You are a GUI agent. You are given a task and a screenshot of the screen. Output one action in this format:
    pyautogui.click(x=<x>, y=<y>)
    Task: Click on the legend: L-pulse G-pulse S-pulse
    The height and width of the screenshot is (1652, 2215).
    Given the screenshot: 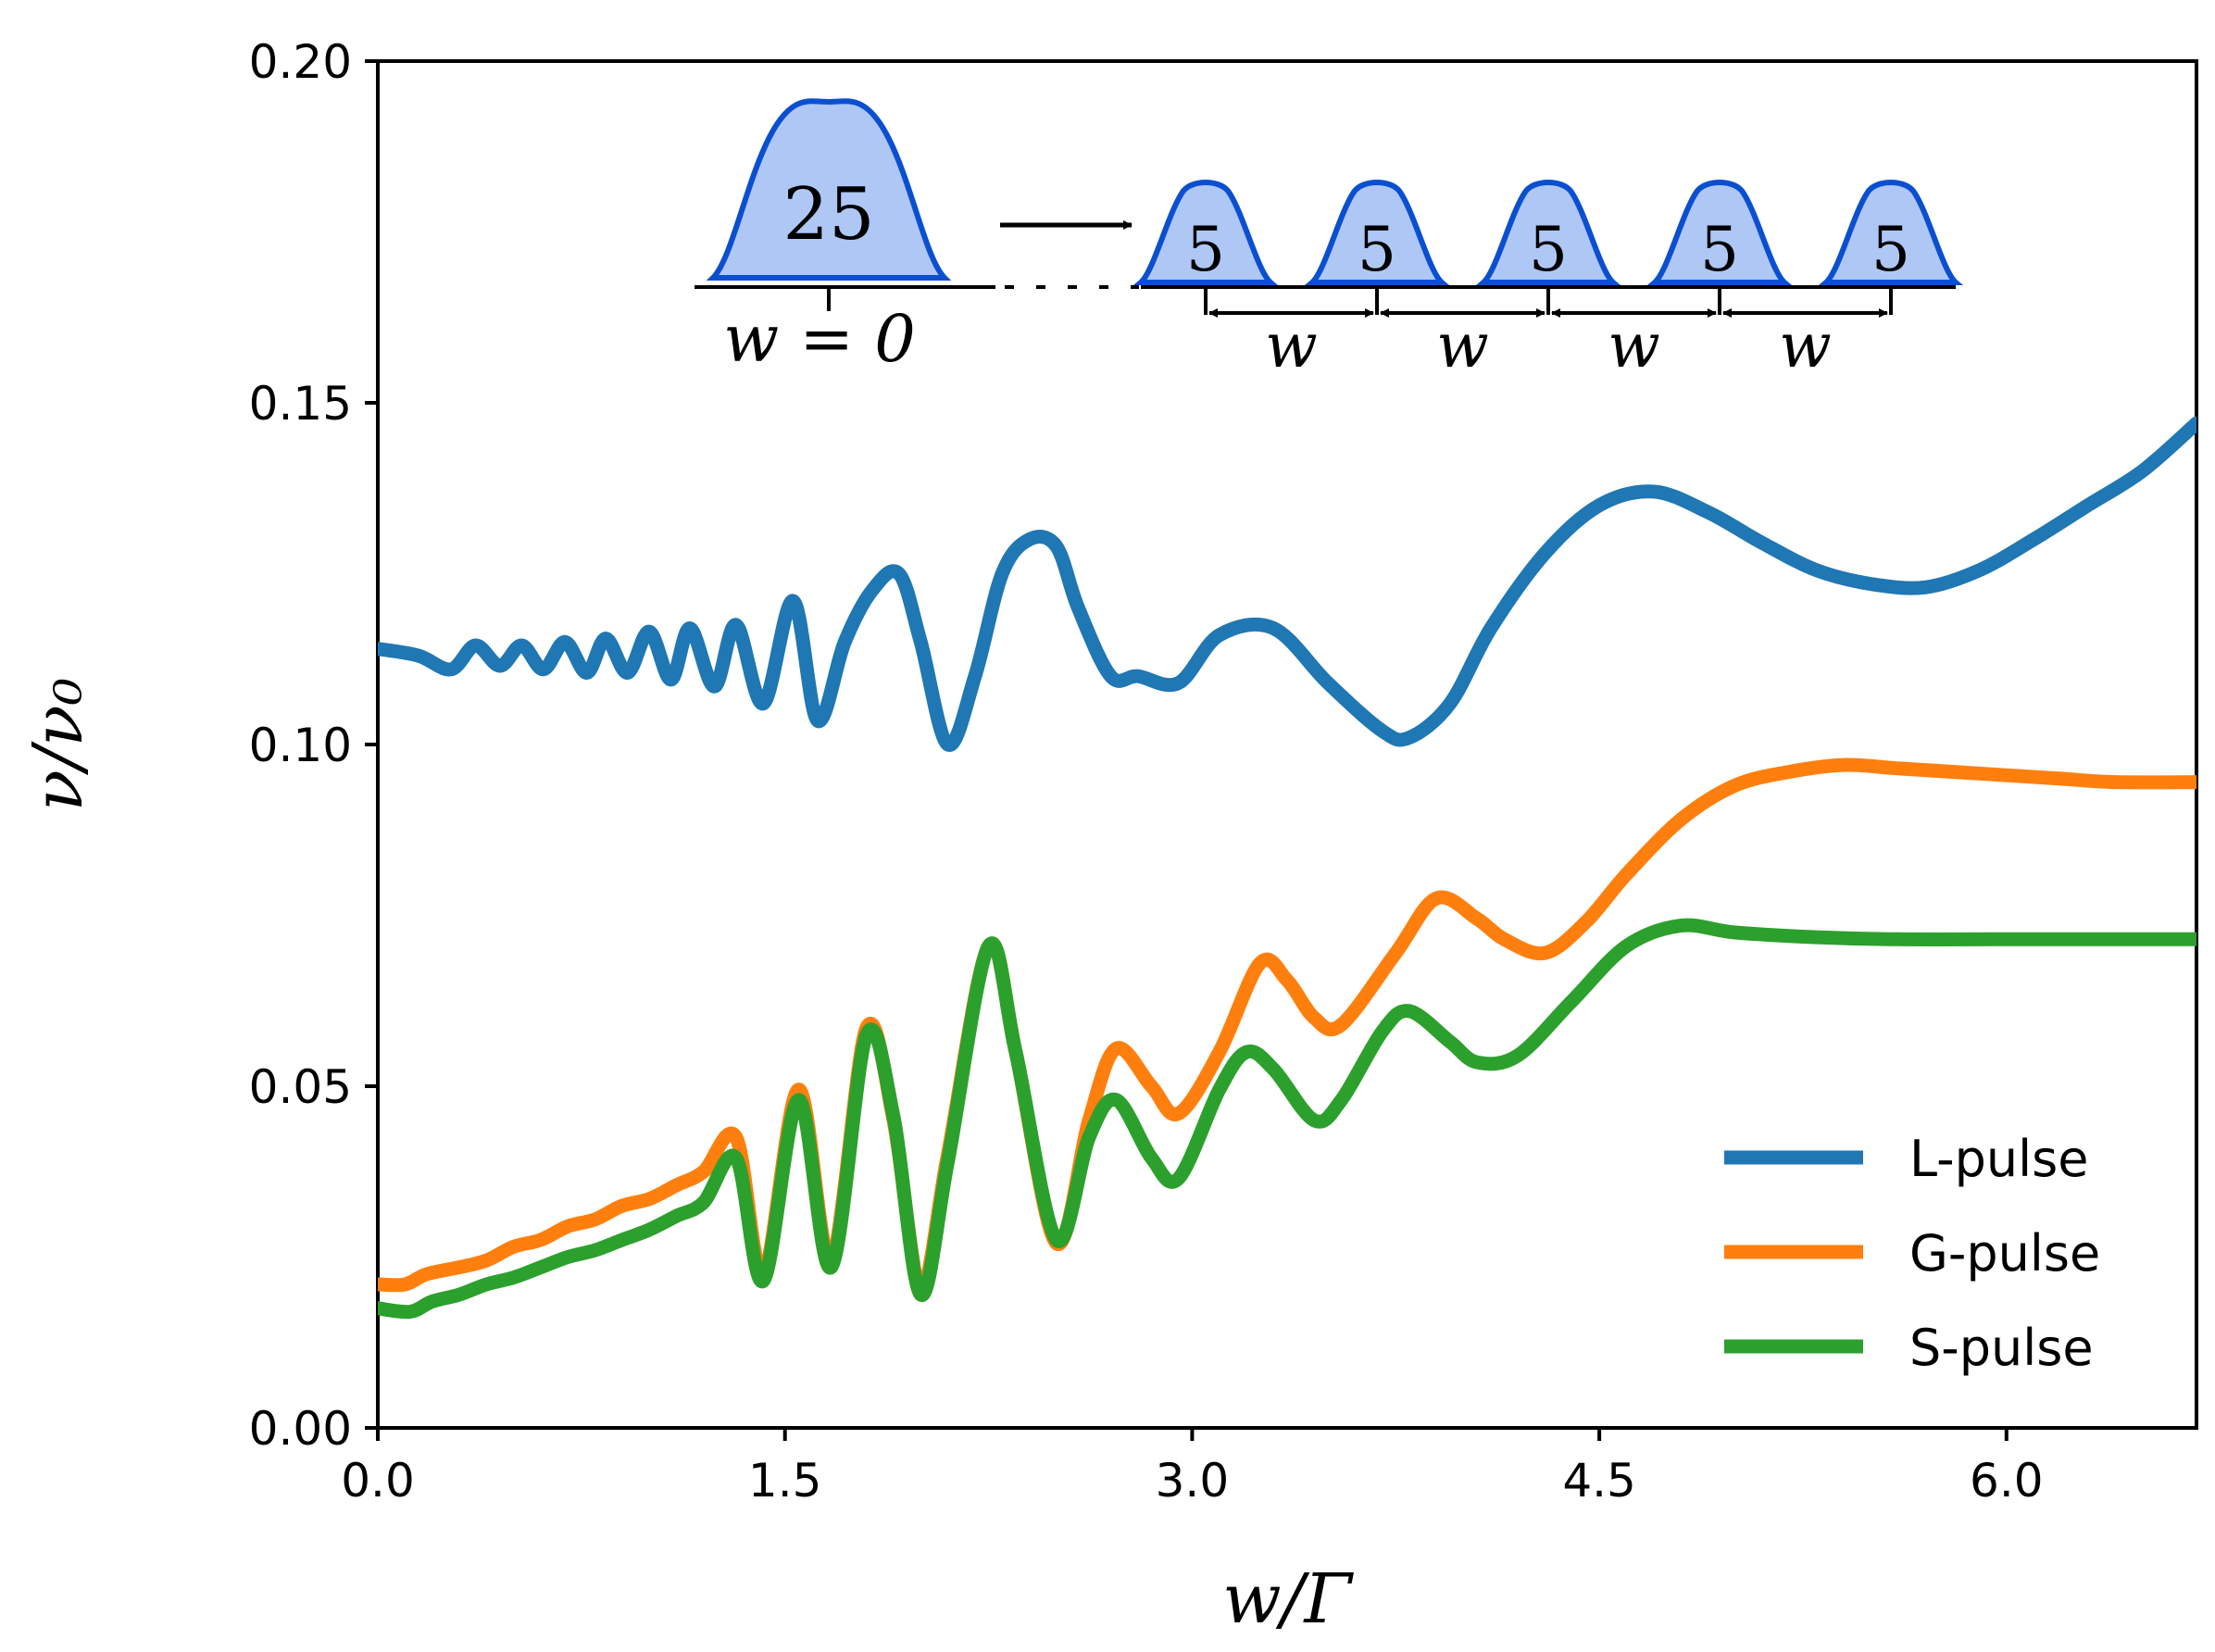 What is the action you would take?
    pyautogui.click(x=1912, y=1253)
    